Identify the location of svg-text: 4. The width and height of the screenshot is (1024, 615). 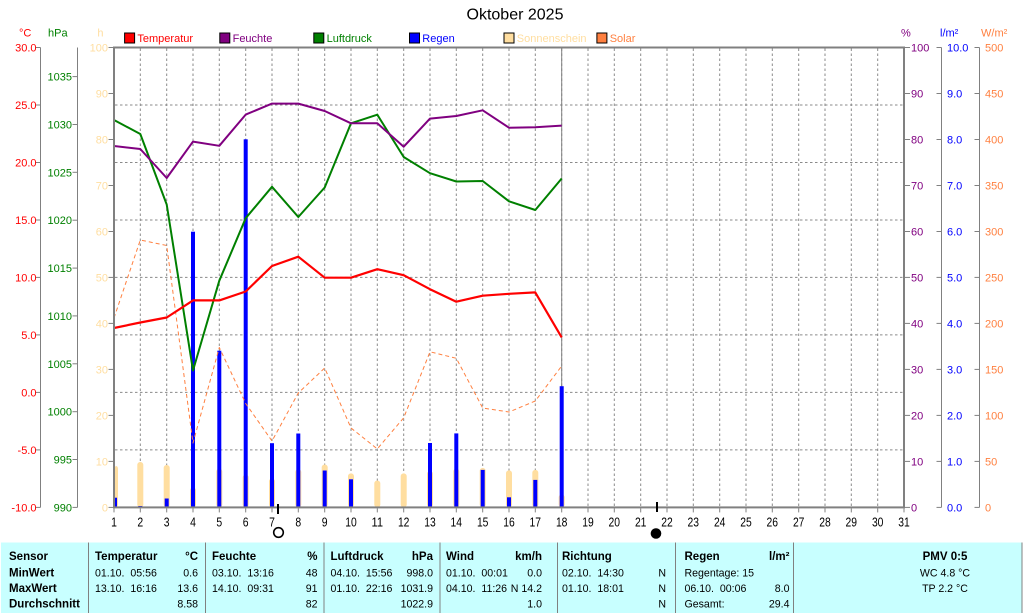
(193, 522).